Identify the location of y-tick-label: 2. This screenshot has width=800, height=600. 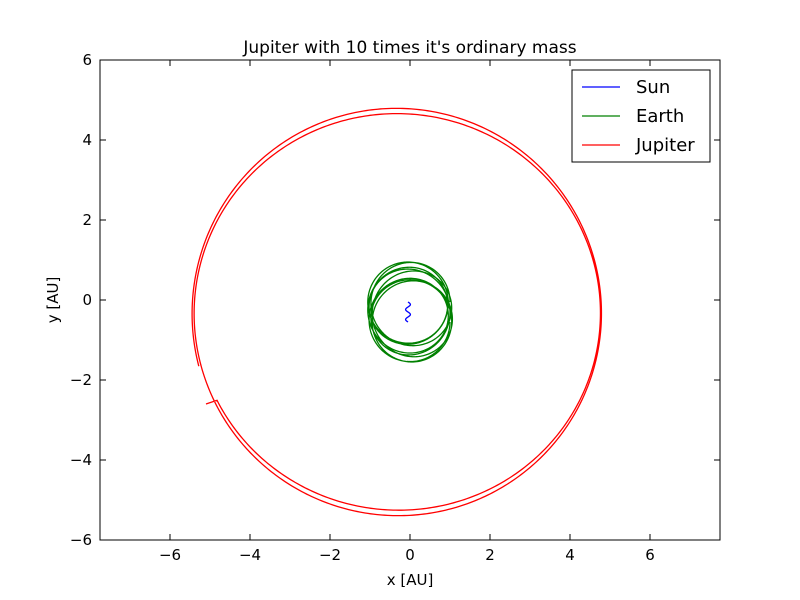
(87, 220).